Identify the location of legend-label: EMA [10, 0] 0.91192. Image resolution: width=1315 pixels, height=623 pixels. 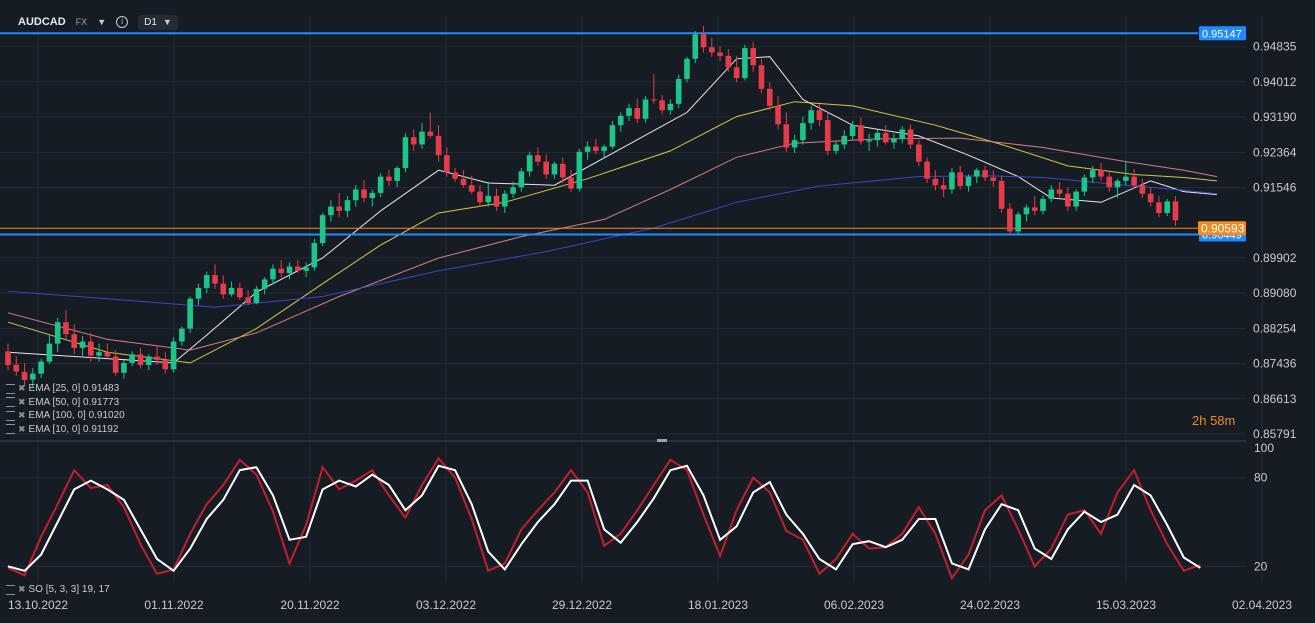
(73, 429).